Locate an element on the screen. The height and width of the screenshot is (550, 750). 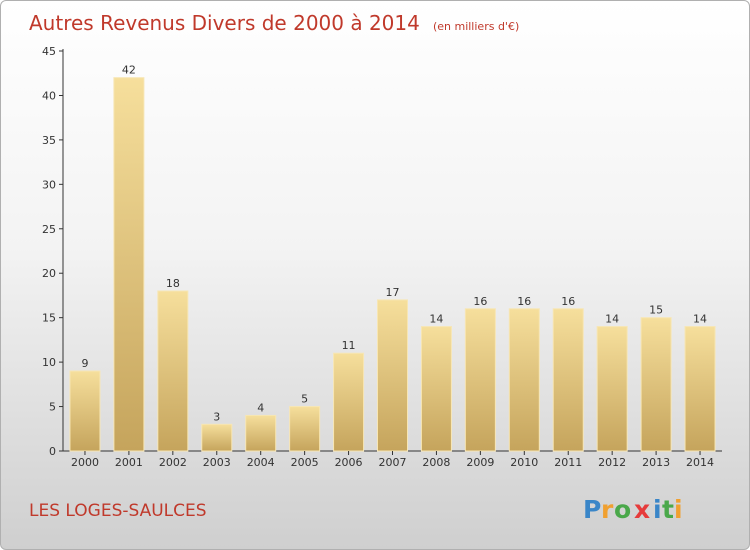
x-tick-label: 2012 is located at coordinates (612, 462).